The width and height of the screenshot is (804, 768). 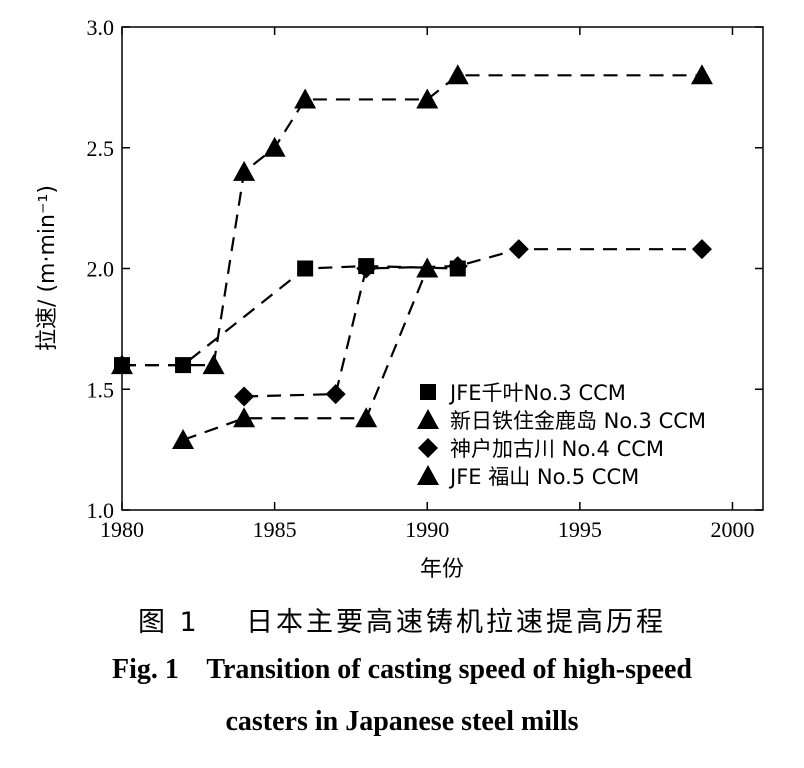 What do you see at coordinates (580, 529) in the screenshot?
I see `x-tick-label: 1995` at bounding box center [580, 529].